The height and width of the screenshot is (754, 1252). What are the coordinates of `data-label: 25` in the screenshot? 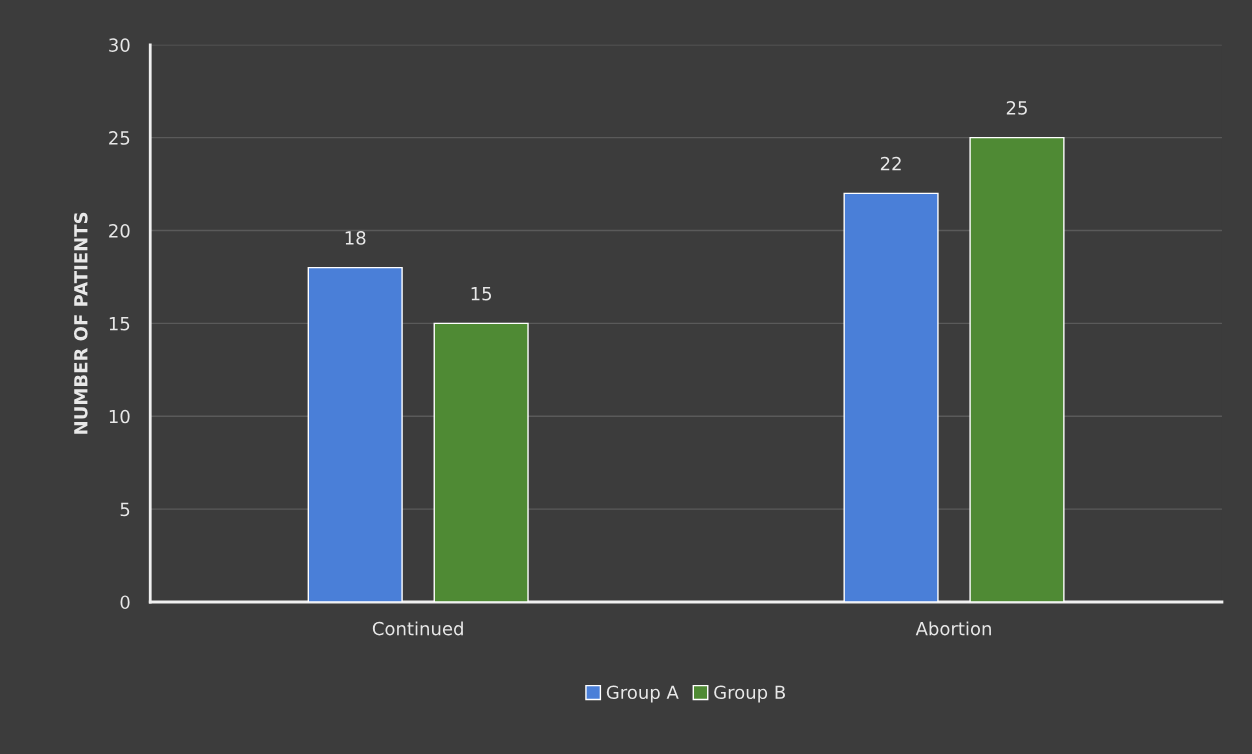 It's located at (1016, 108).